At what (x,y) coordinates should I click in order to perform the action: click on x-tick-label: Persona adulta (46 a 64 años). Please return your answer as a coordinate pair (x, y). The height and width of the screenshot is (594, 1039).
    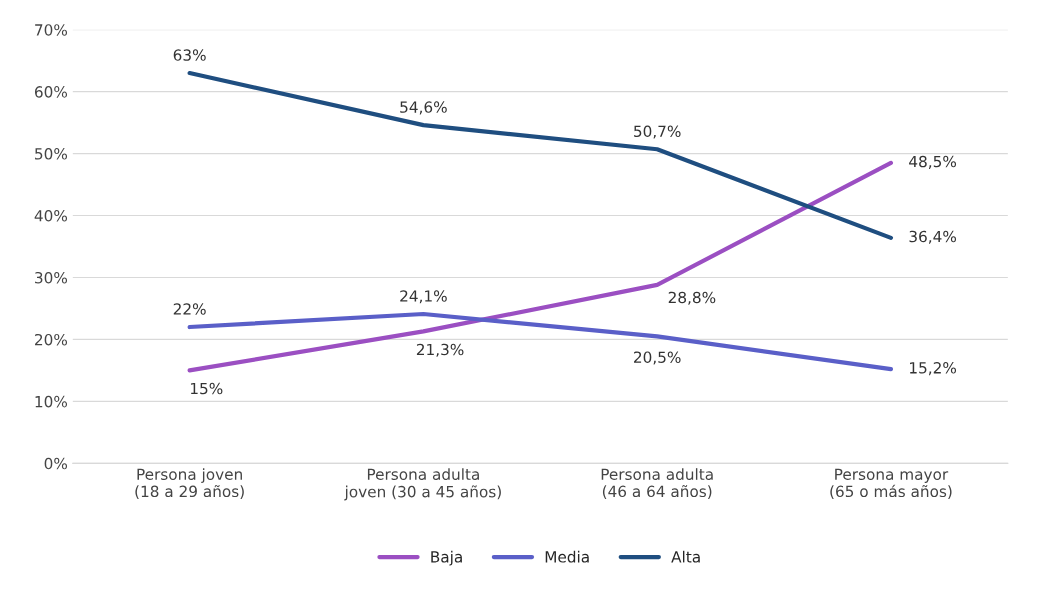
    Looking at the image, I should click on (657, 483).